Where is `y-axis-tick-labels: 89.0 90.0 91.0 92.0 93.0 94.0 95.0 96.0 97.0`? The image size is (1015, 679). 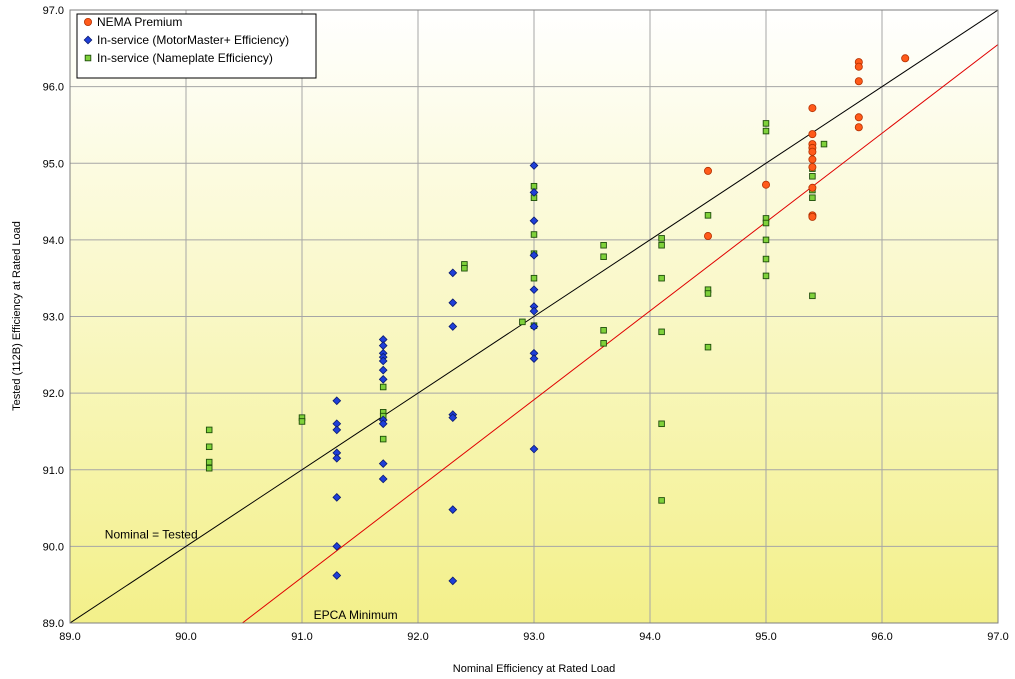 y-axis-tick-labels: 89.0 90.0 91.0 92.0 93.0 94.0 95.0 96.0 97.0 is located at coordinates (53, 317).